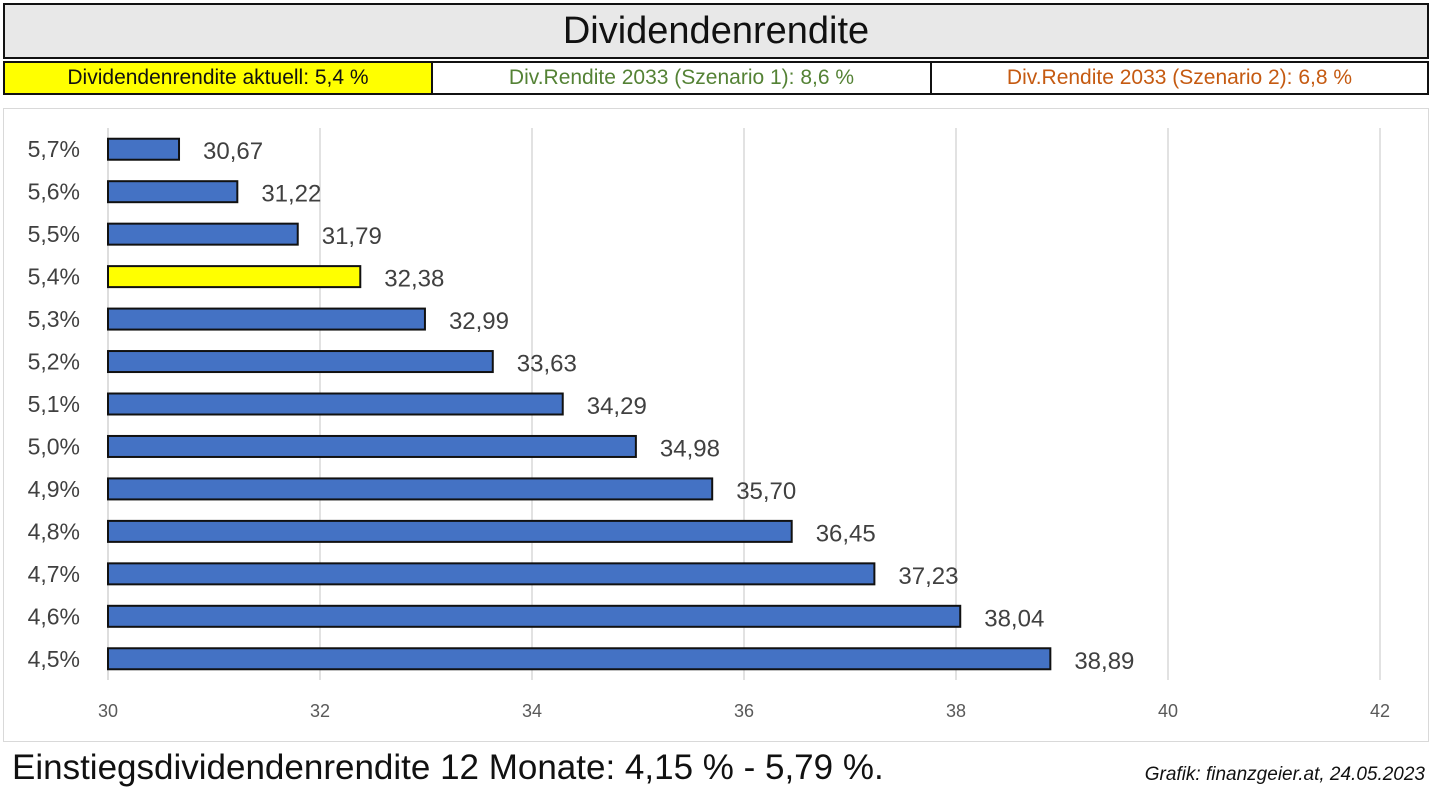 This screenshot has width=1435, height=800. Describe the element at coordinates (479, 321) in the screenshot. I see `bar-value-label: 32,99` at that location.